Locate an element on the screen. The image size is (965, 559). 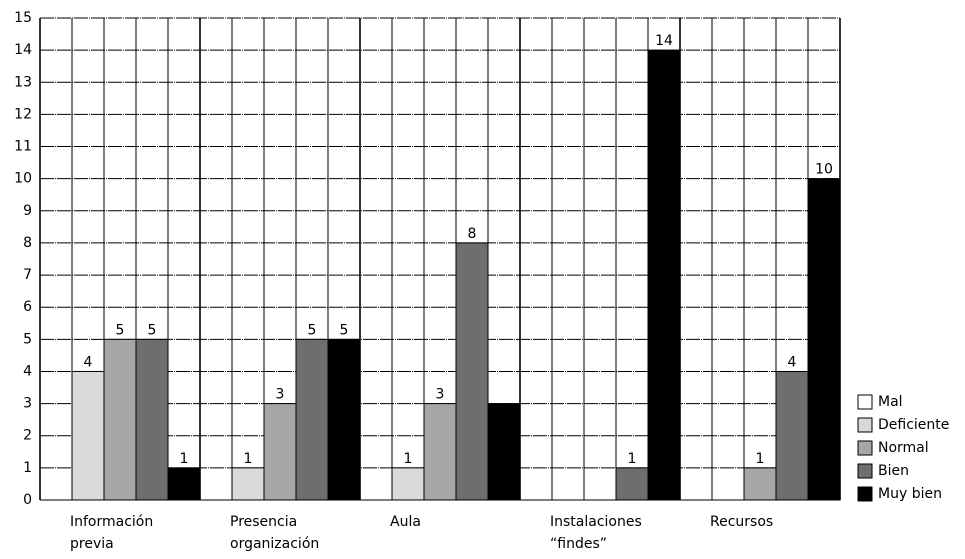
legend-label: Bien is located at coordinates (893, 471).